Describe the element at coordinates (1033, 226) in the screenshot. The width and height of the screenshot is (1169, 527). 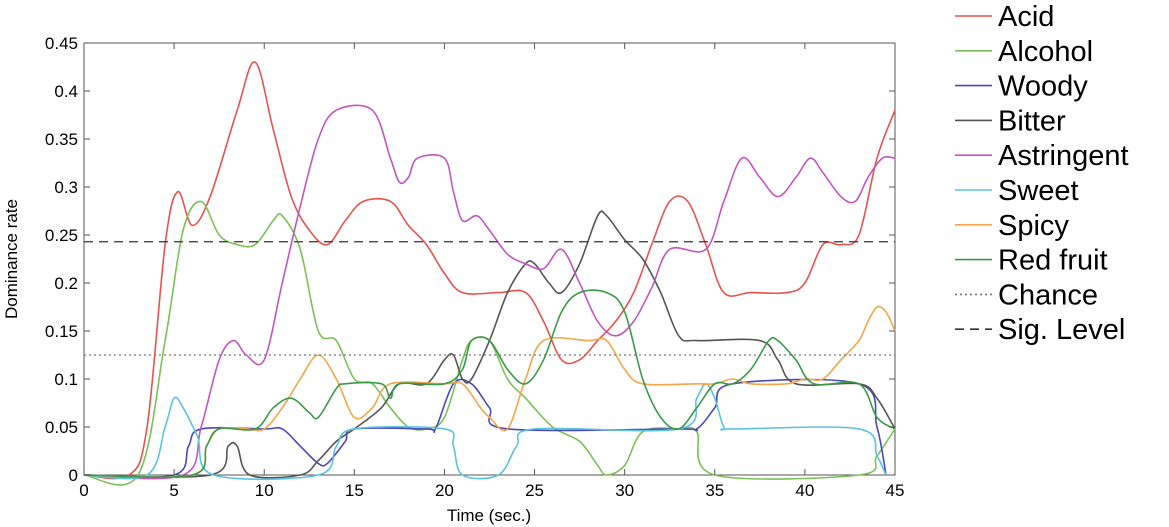
I see `legend-label-spicy: Spicy` at that location.